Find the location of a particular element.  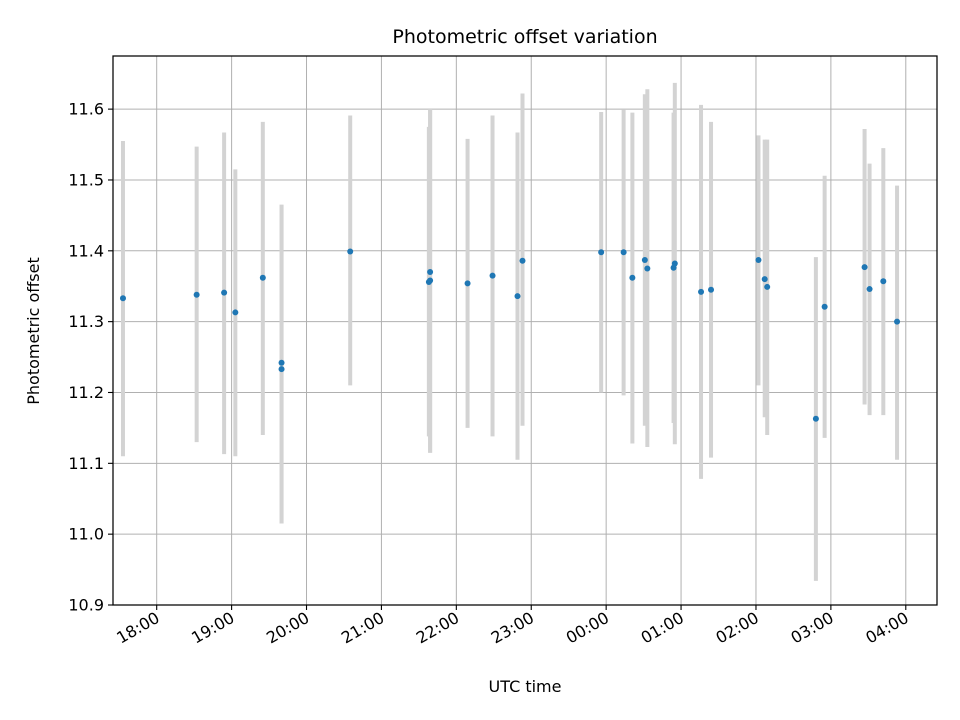

y-tick-label: 11.2 is located at coordinates (86, 392).